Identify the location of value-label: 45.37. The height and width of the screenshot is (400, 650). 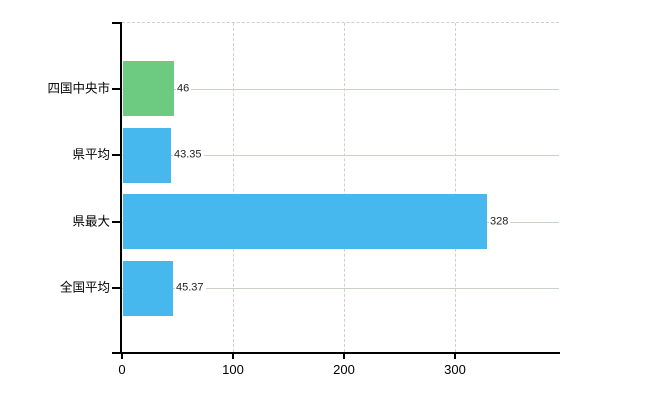
(190, 288).